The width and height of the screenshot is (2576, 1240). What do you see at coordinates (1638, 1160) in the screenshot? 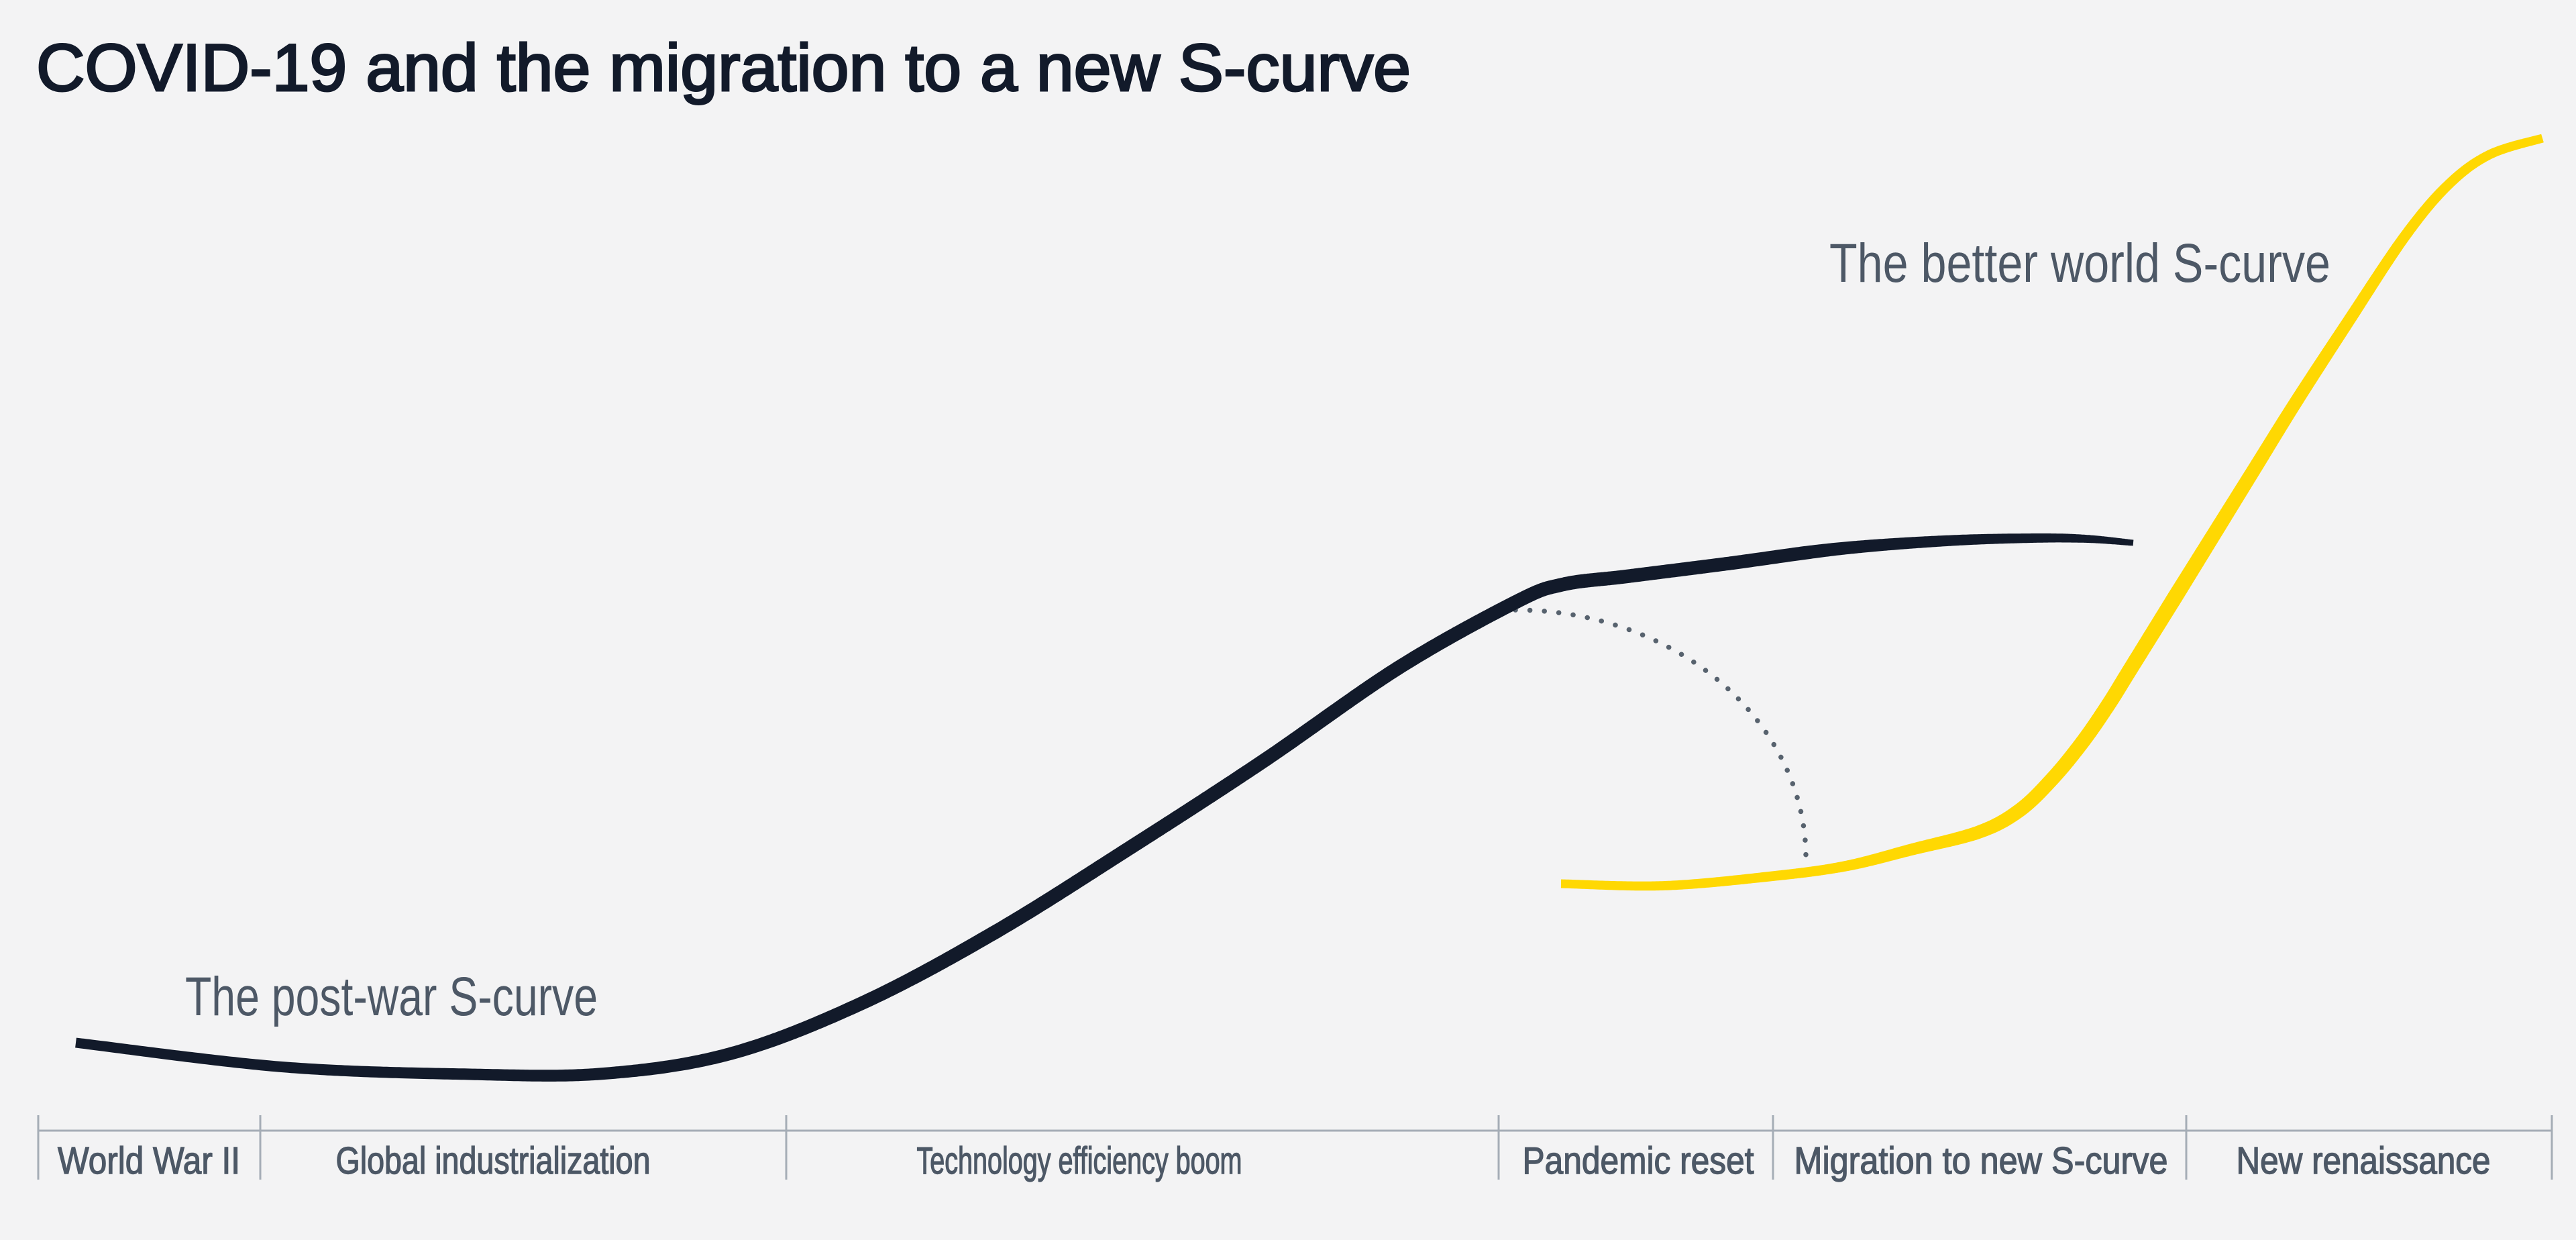
I see `svg-text: Pandemic reset` at bounding box center [1638, 1160].